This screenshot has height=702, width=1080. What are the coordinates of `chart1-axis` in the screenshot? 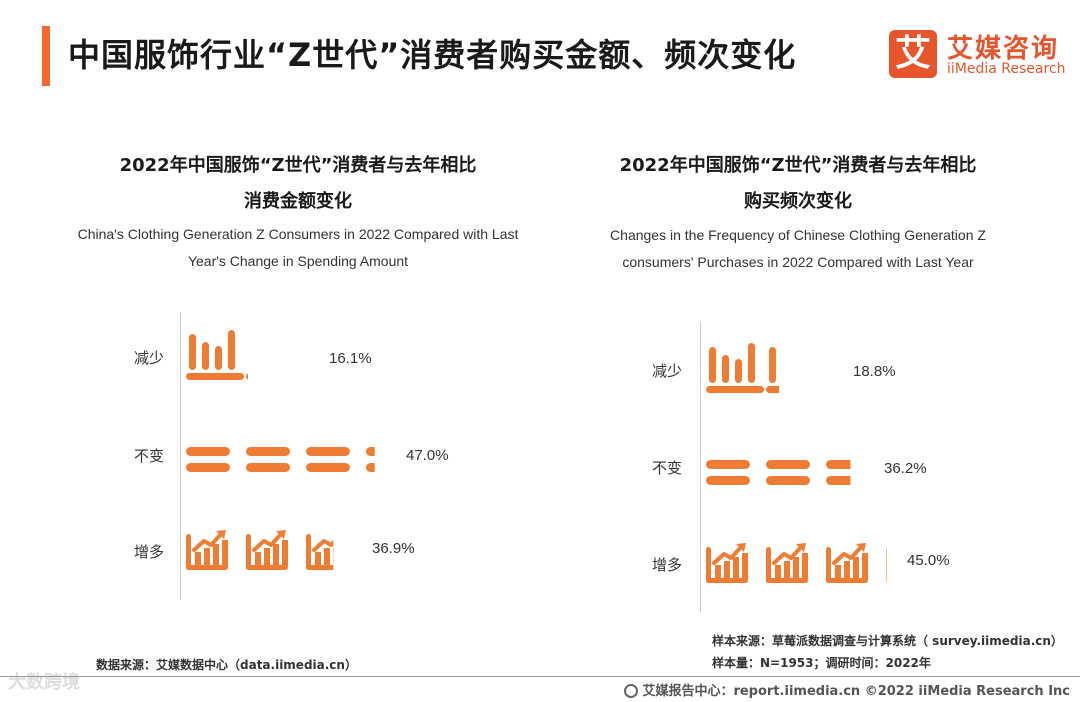 It's located at (180, 456).